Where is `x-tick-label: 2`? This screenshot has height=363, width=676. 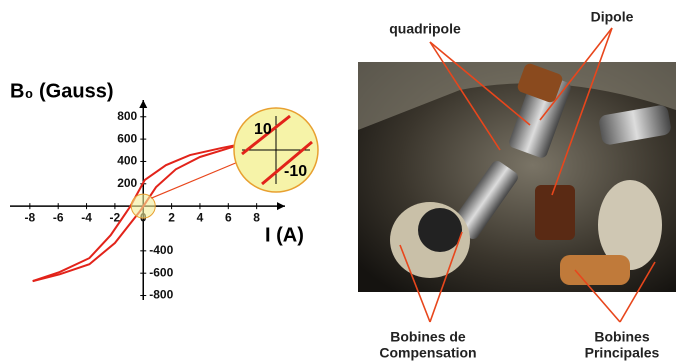 x-tick-label: 2 is located at coordinates (171, 217).